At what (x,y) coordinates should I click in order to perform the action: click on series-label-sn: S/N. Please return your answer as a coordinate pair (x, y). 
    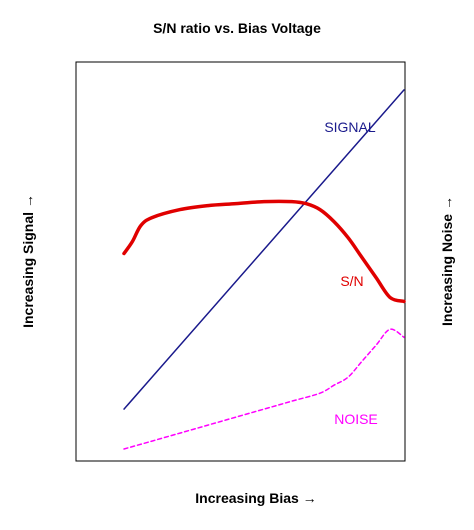
    Looking at the image, I should click on (351, 281).